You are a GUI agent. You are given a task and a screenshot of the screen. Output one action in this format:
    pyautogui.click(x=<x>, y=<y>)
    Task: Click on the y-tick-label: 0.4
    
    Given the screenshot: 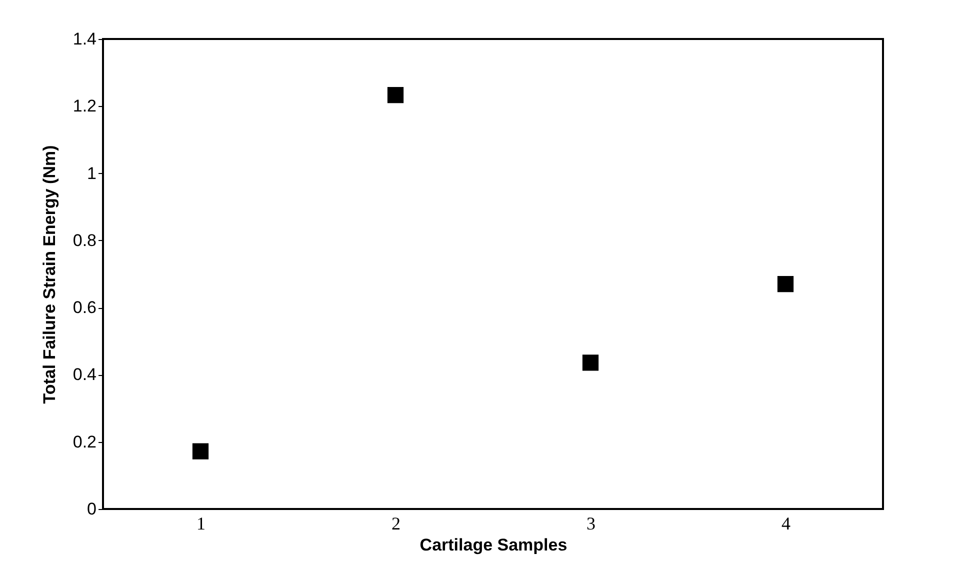 What is the action you would take?
    pyautogui.click(x=84, y=374)
    